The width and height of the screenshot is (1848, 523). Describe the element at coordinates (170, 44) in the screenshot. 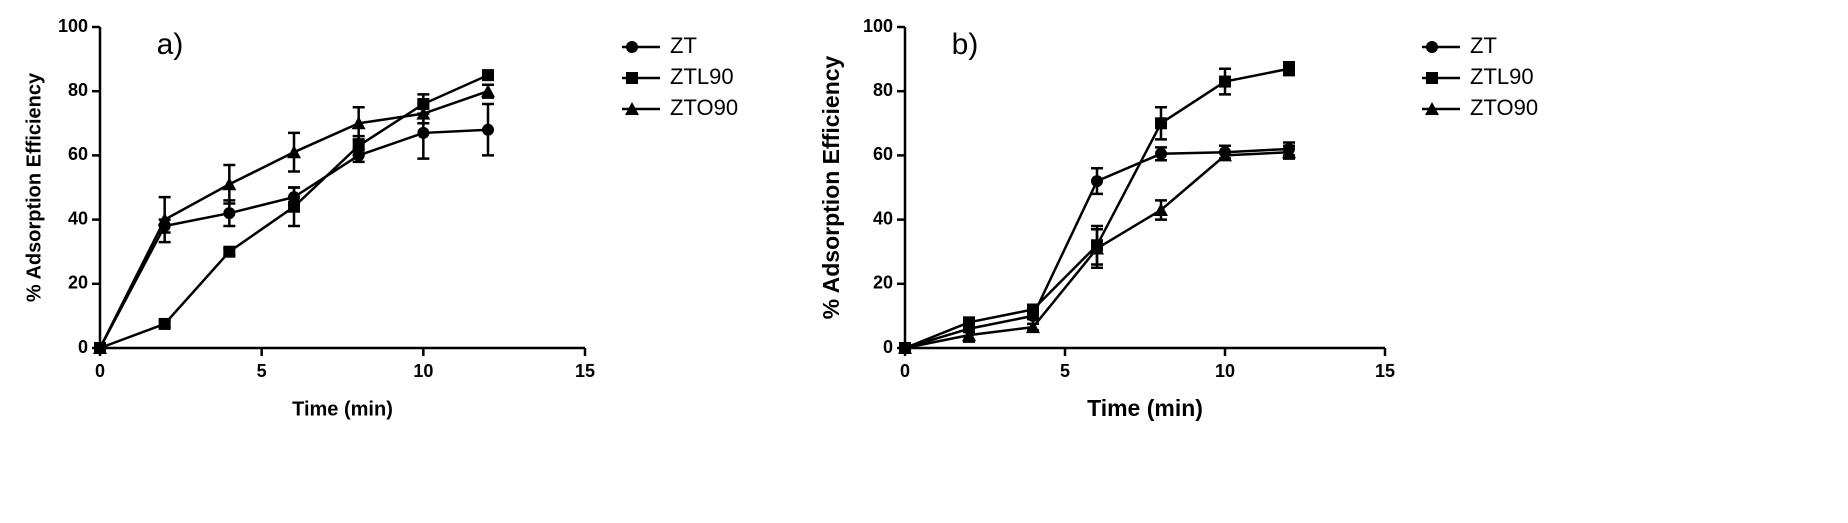

I see `panel-label: a)` at that location.